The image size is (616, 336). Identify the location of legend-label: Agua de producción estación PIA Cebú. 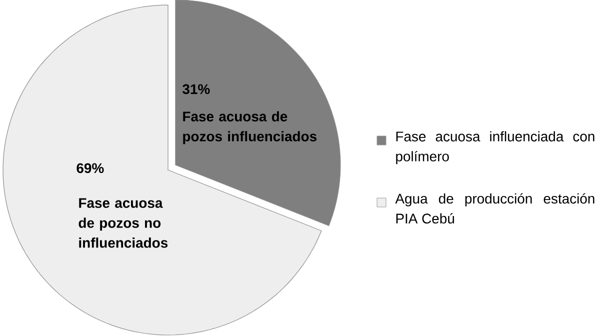
(494, 208).